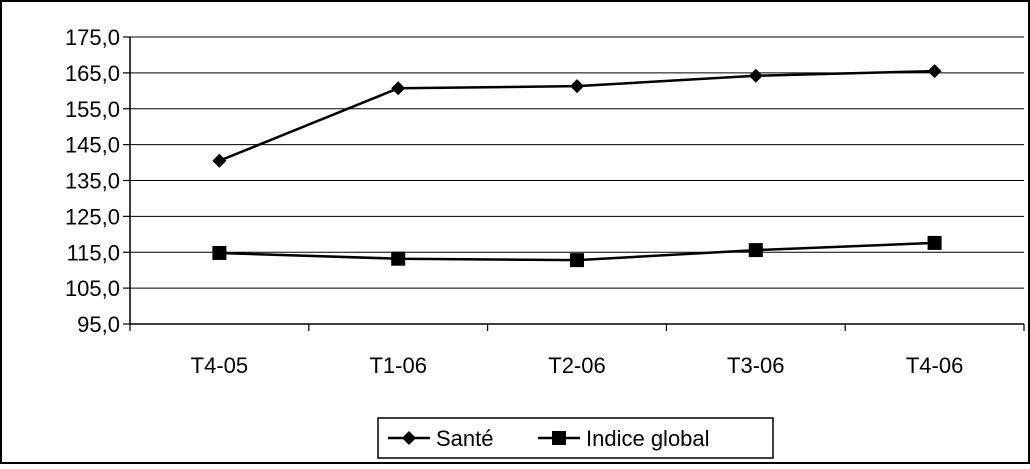  What do you see at coordinates (219, 365) in the screenshot?
I see `x-tick-label: T4-05` at bounding box center [219, 365].